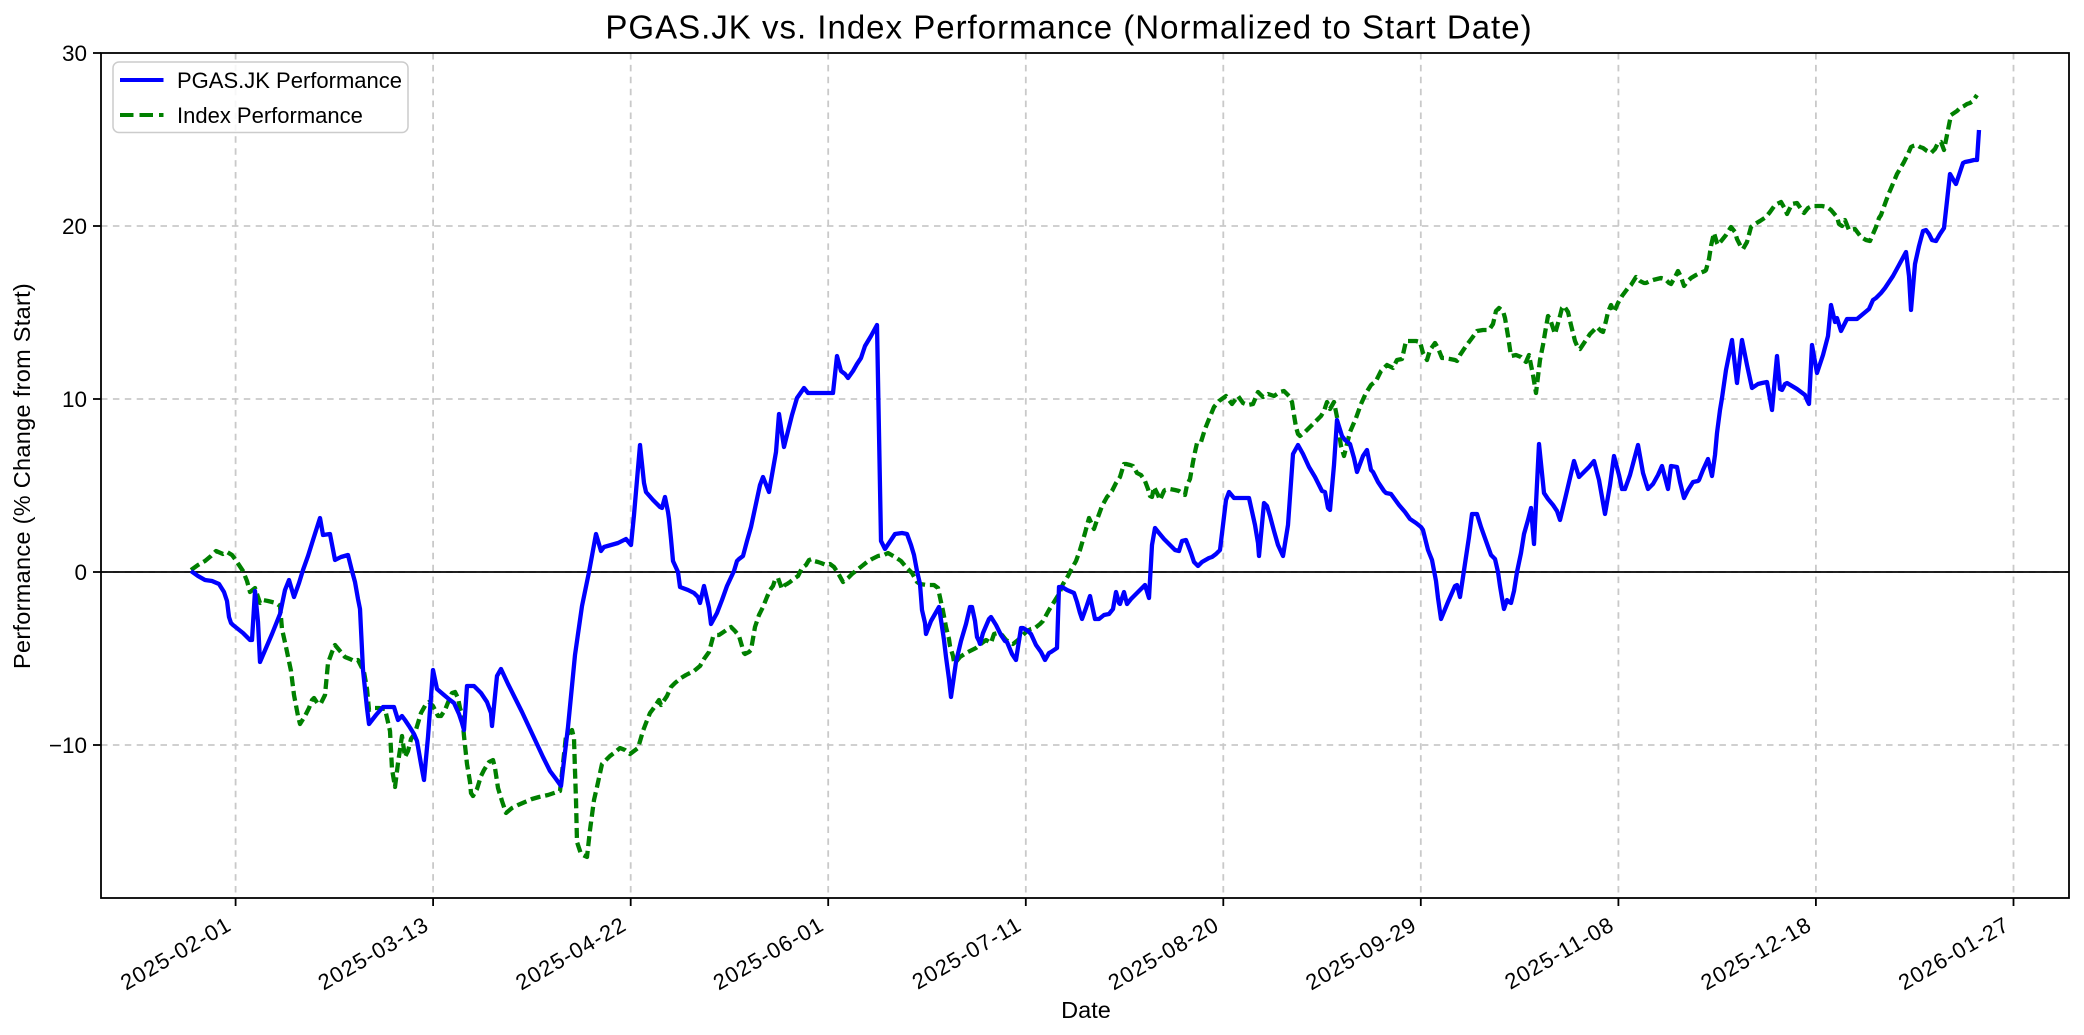 Image resolution: width=2084 pixels, height=1035 pixels. I want to click on svg-text:Performance (% Change from Sta: Performance (% Change from Start), so click(22, 476).